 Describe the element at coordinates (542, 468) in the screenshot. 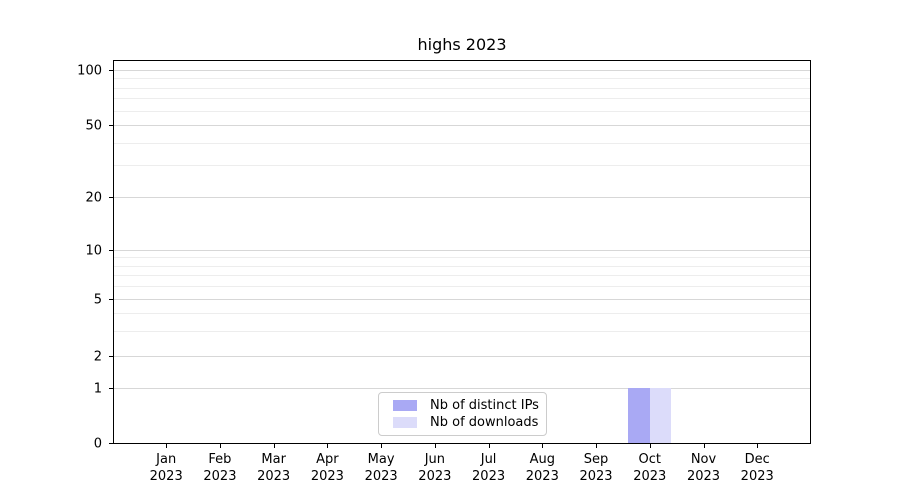

I see `x-axis-tick-label: Aug 2023` at that location.